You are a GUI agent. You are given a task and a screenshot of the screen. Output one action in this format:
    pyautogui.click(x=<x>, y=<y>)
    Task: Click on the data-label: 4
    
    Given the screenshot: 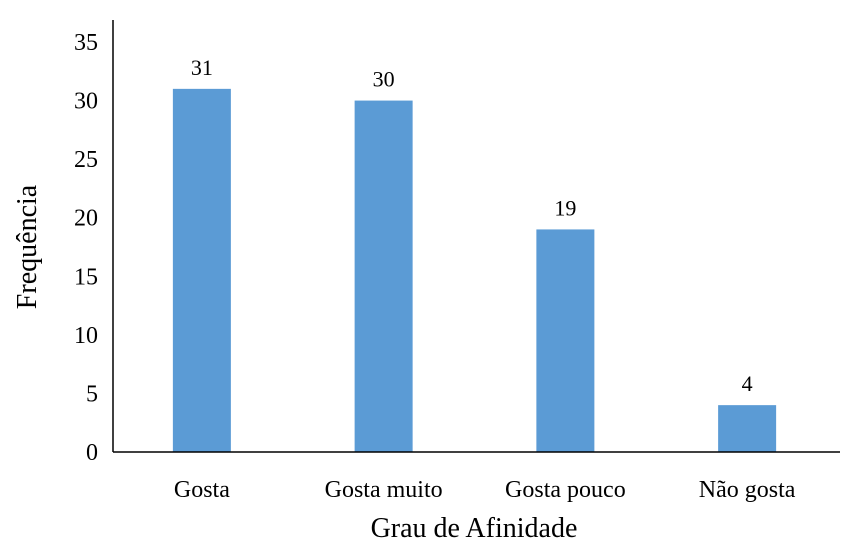 What is the action you would take?
    pyautogui.click(x=747, y=383)
    